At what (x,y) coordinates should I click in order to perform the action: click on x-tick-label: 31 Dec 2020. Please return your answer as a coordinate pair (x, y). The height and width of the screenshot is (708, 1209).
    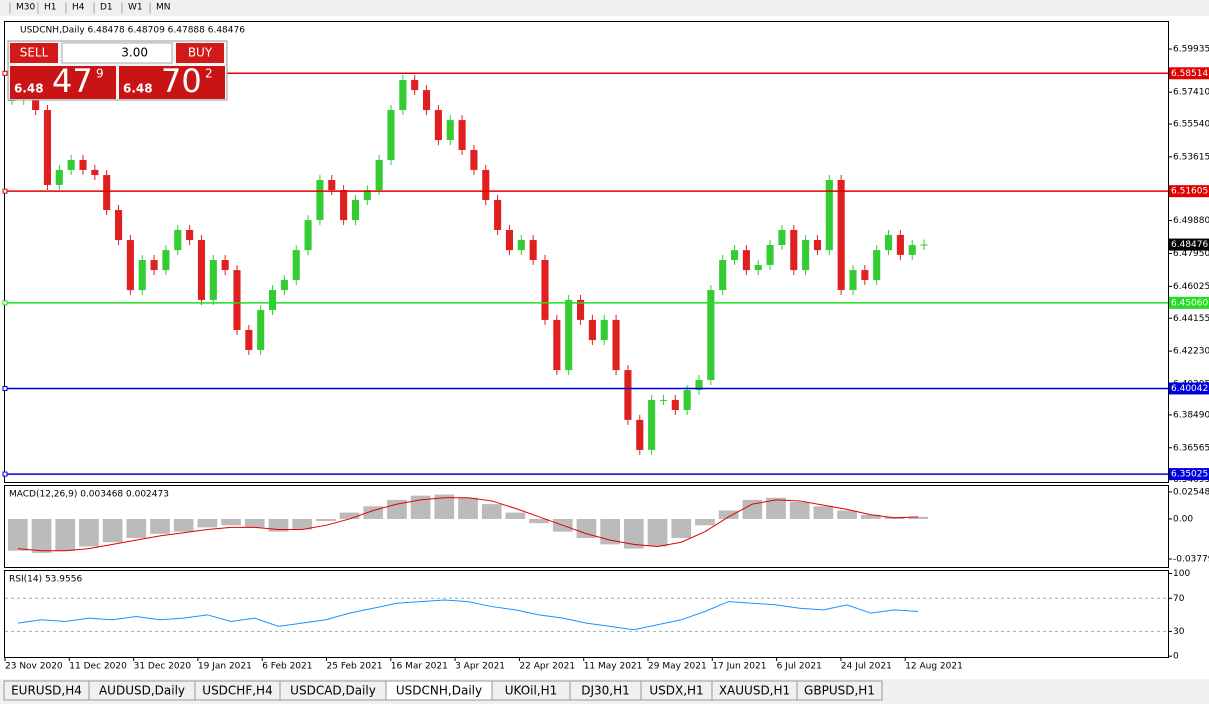
    Looking at the image, I should click on (163, 667).